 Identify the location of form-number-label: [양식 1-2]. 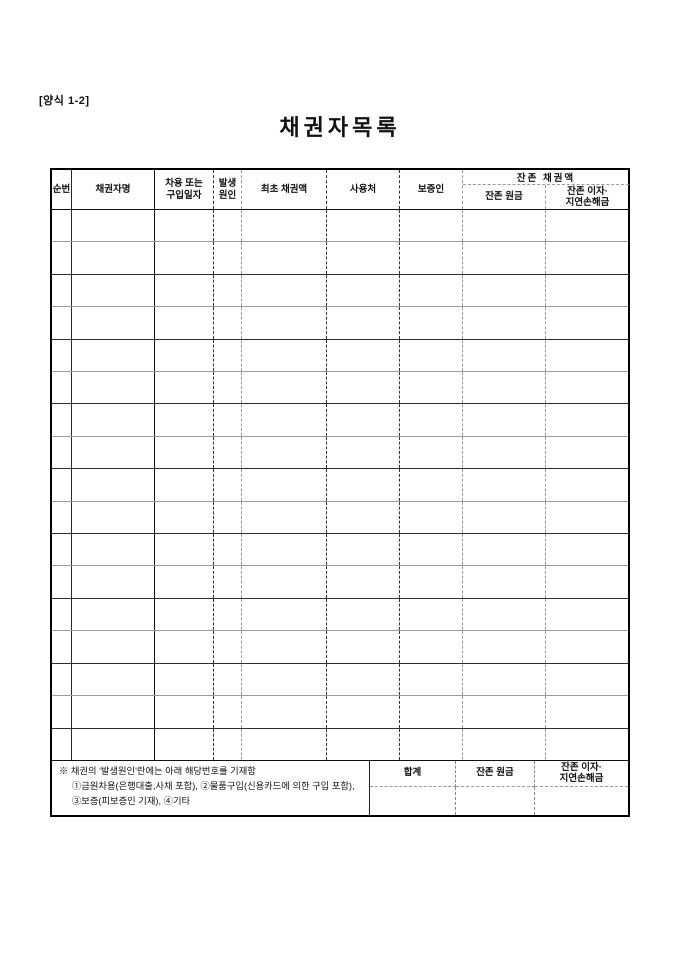
(64, 101).